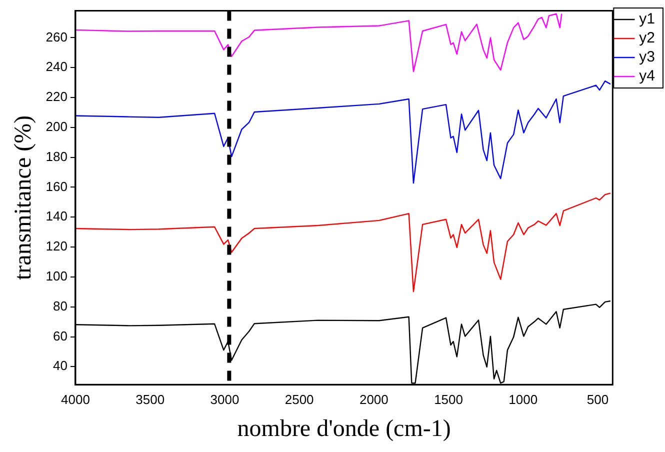  What do you see at coordinates (299, 399) in the screenshot?
I see `x-tick-label: 2500` at bounding box center [299, 399].